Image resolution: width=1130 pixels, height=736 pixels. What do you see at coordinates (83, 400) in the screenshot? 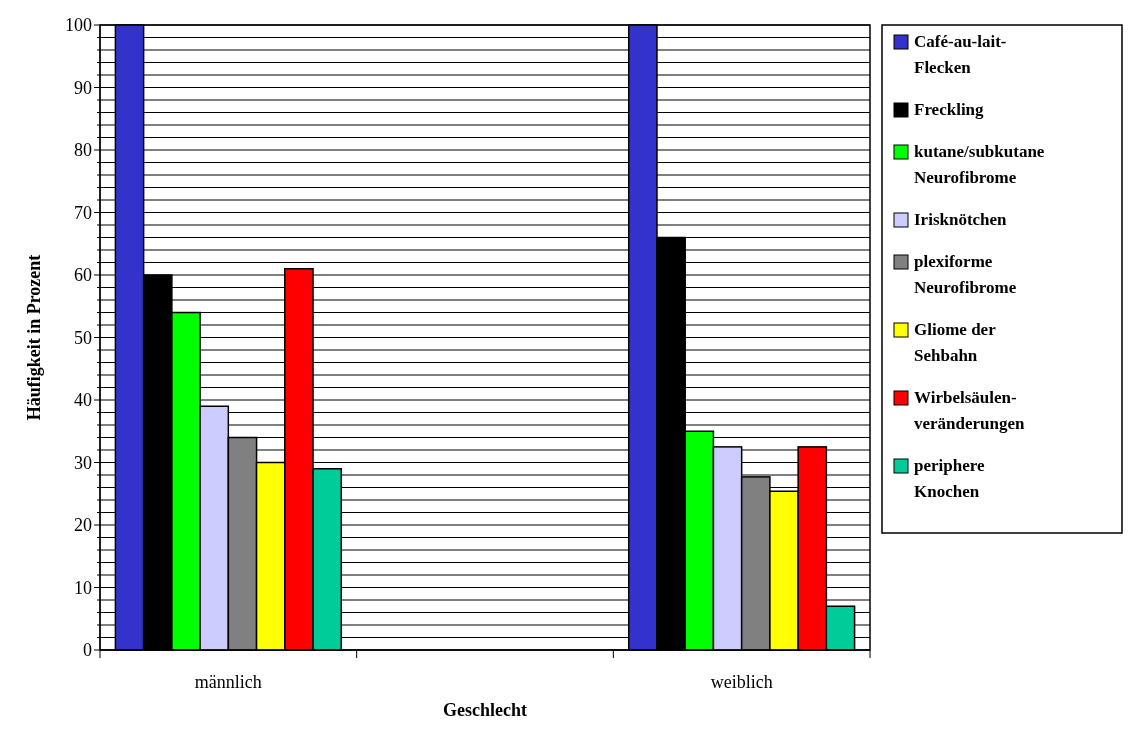
I see `y-tick-label: 40` at bounding box center [83, 400].